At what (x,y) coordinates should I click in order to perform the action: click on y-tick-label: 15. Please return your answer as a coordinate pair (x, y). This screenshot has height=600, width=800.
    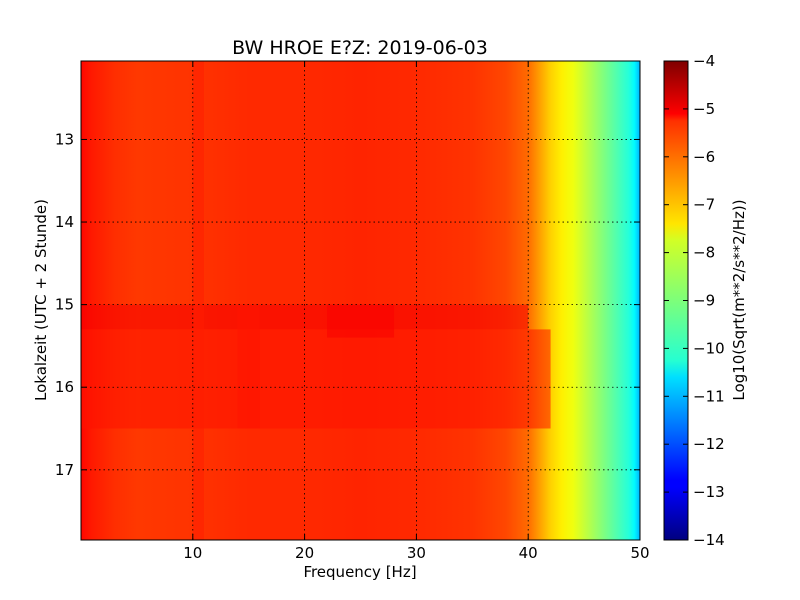
    Looking at the image, I should click on (64, 305).